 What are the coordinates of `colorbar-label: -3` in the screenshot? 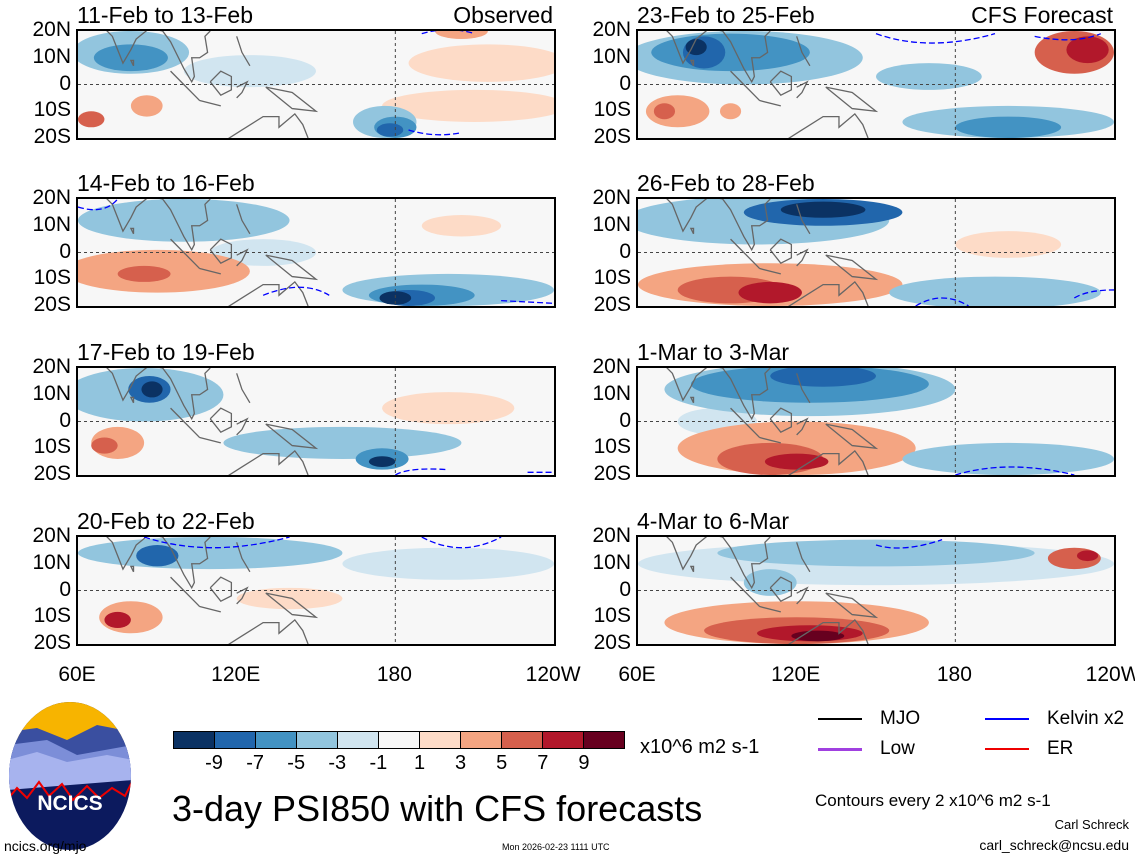 It's located at (337, 763).